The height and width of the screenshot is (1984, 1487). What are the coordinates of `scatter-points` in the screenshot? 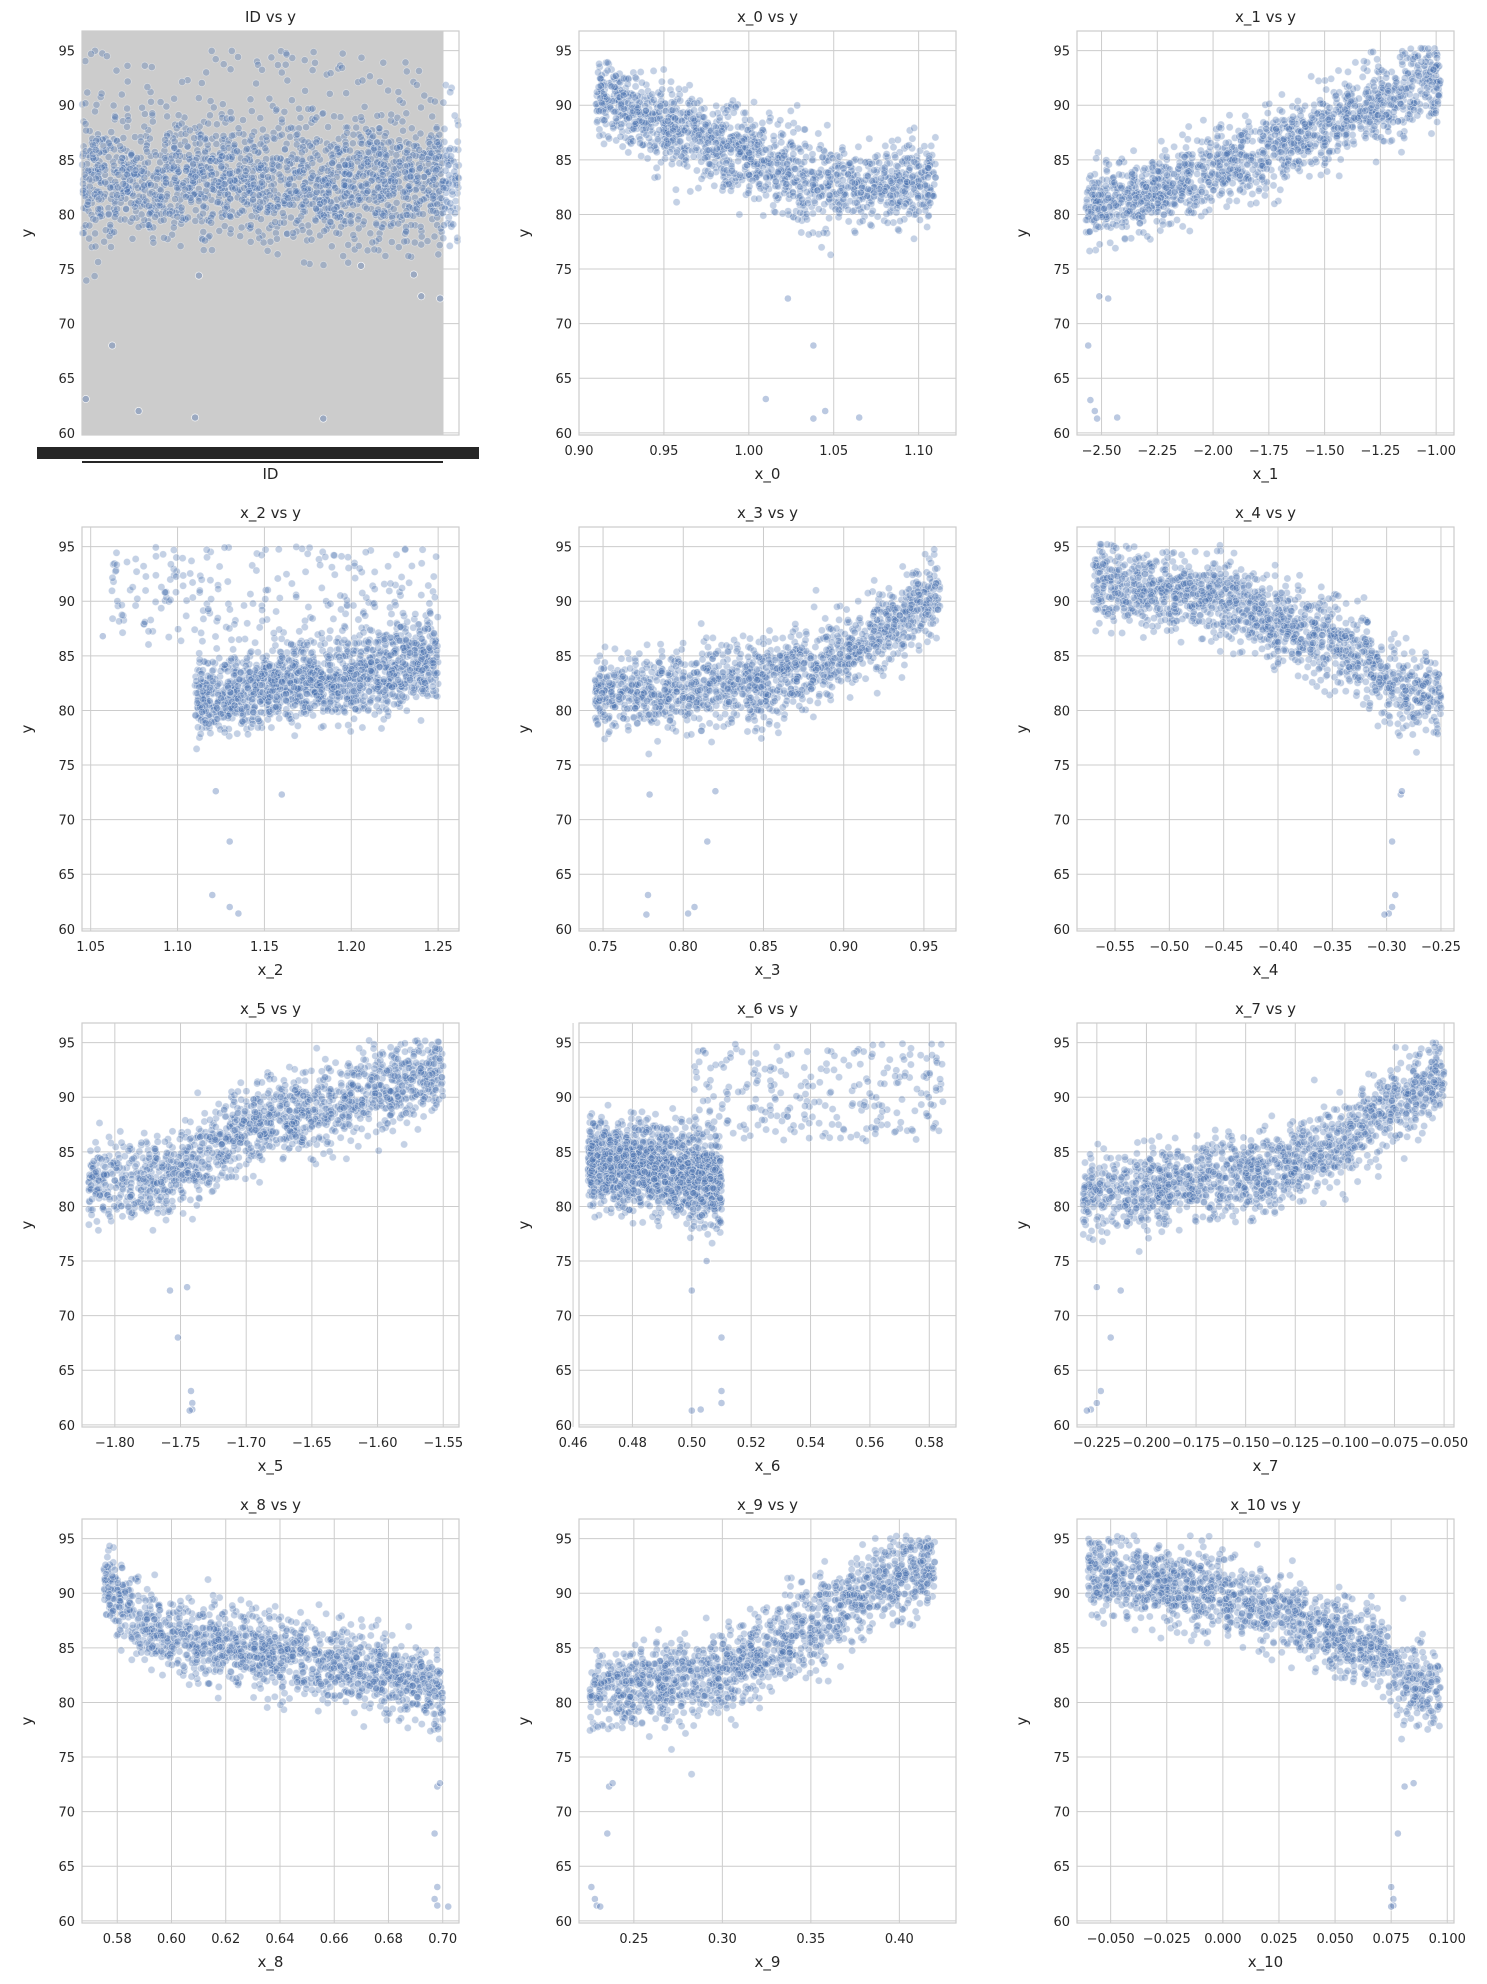 It's located at (270, 234).